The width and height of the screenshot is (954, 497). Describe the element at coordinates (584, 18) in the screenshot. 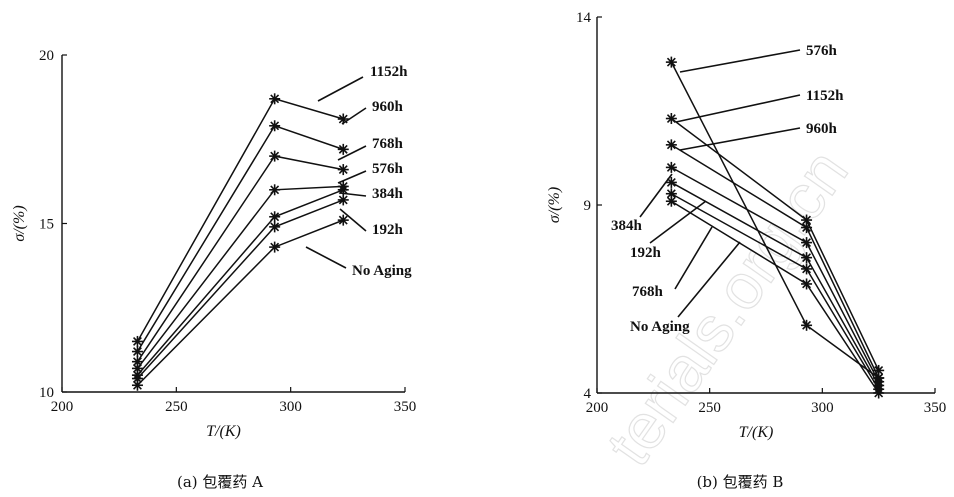

I see `y-tick-label: 14` at that location.